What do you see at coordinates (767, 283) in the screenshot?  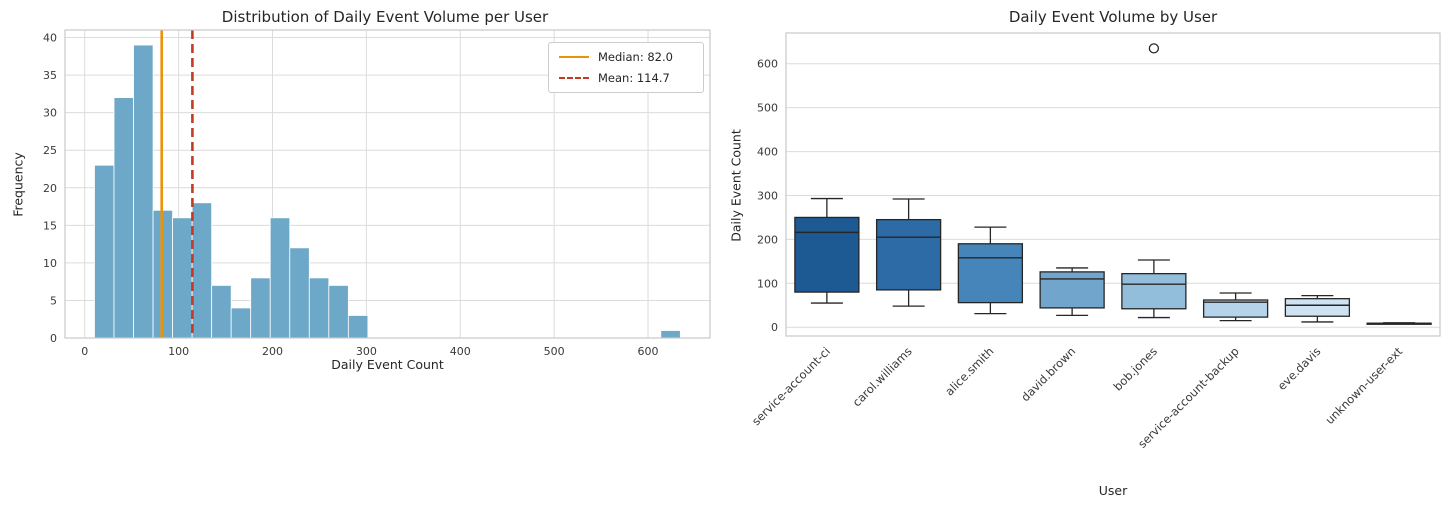 I see `y-tick-label: 100` at bounding box center [767, 283].